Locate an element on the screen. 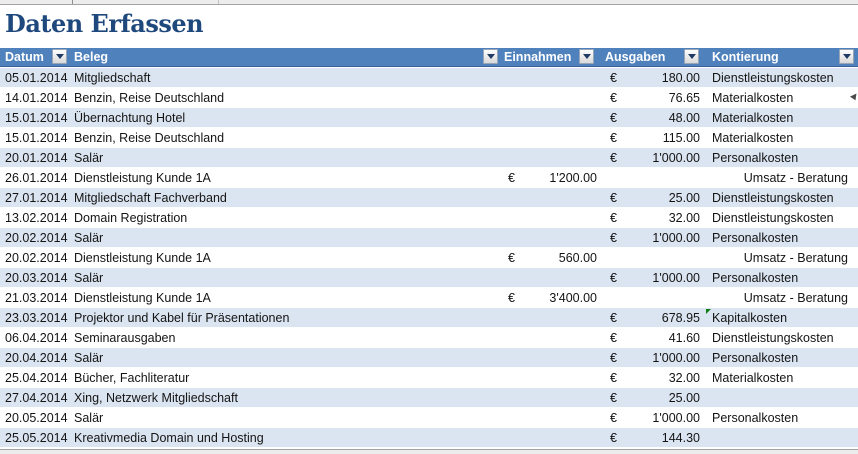  cell-ausgaben: €180.00 is located at coordinates (653, 78).